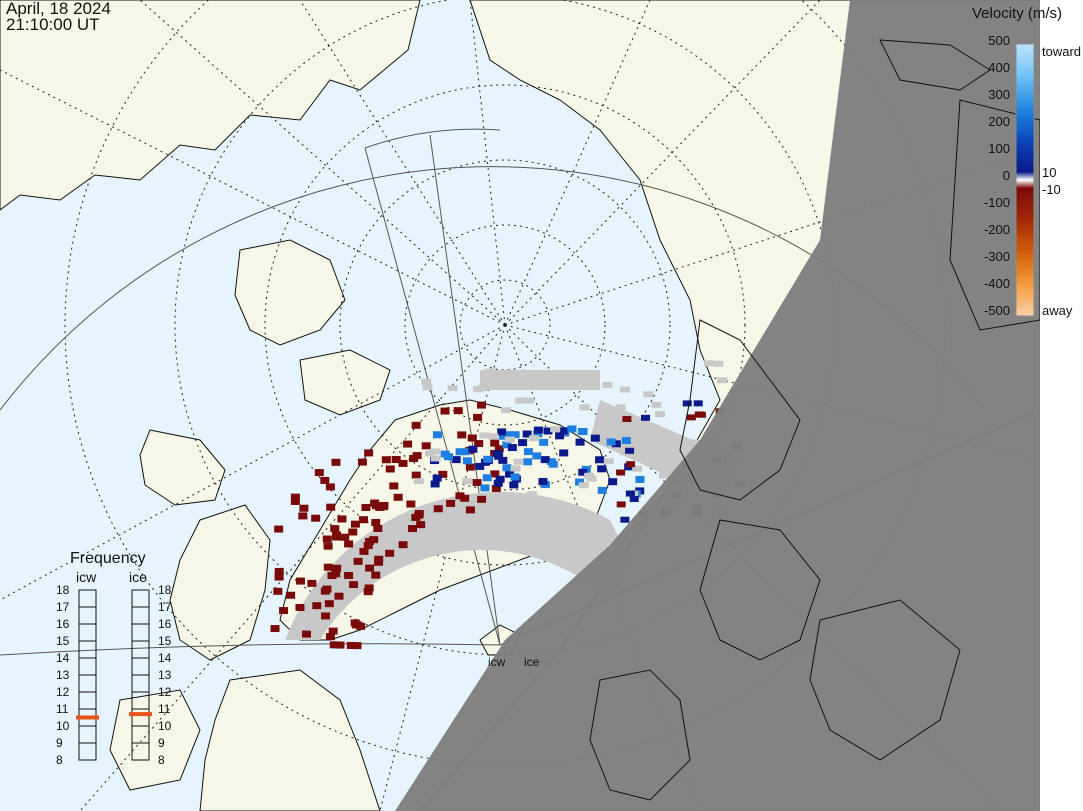  I want to click on frequency-scale-label: 8, so click(161, 760).